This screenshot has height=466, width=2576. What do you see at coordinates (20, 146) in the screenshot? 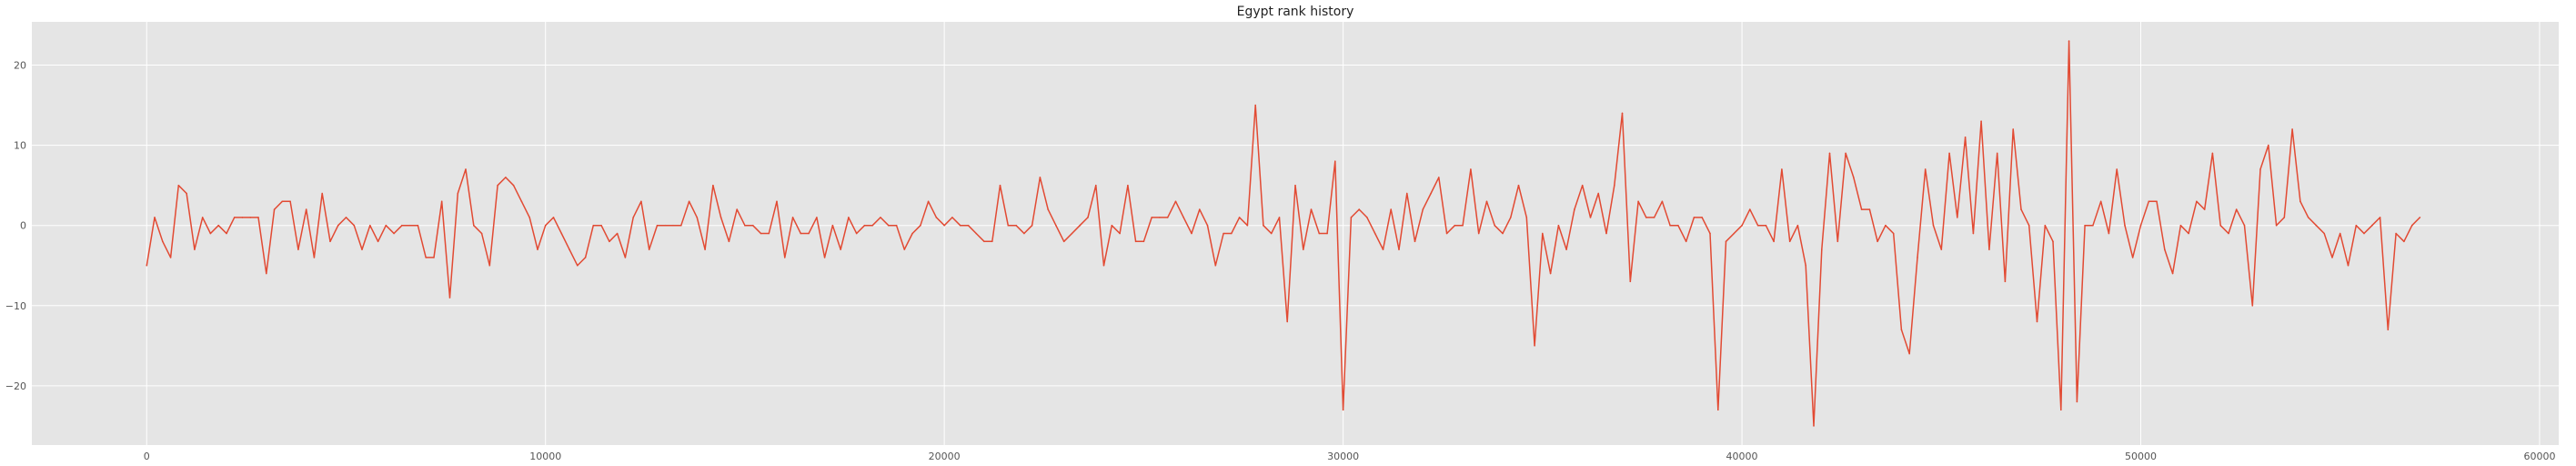
I see `y-tick-label: 10` at bounding box center [20, 146].